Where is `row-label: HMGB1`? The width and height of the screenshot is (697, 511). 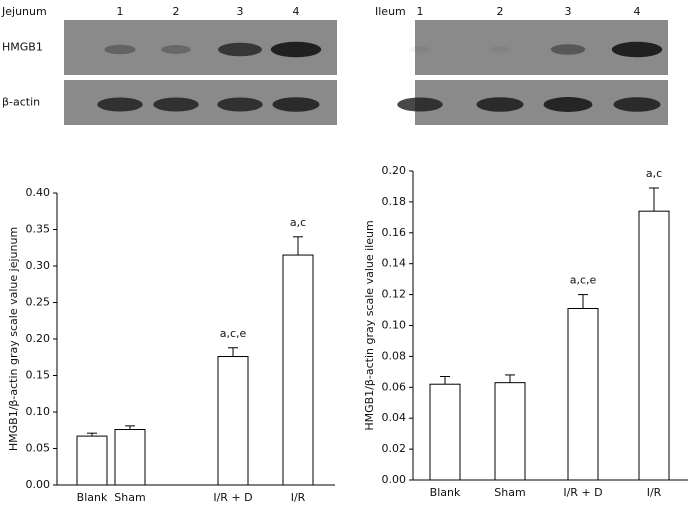 row-label: HMGB1 is located at coordinates (22, 47).